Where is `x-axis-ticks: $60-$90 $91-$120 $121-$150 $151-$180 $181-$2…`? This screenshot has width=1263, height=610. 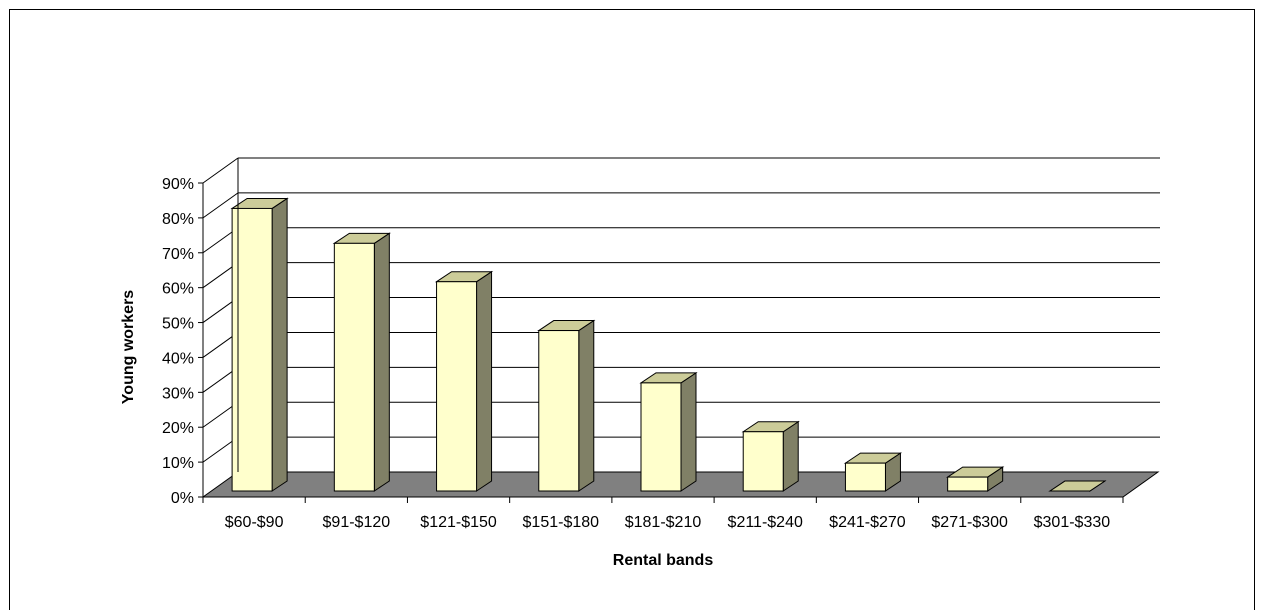 x-axis-ticks: $60-$90 $91-$120 $121-$150 $151-$180 $181-$2… is located at coordinates (667, 522).